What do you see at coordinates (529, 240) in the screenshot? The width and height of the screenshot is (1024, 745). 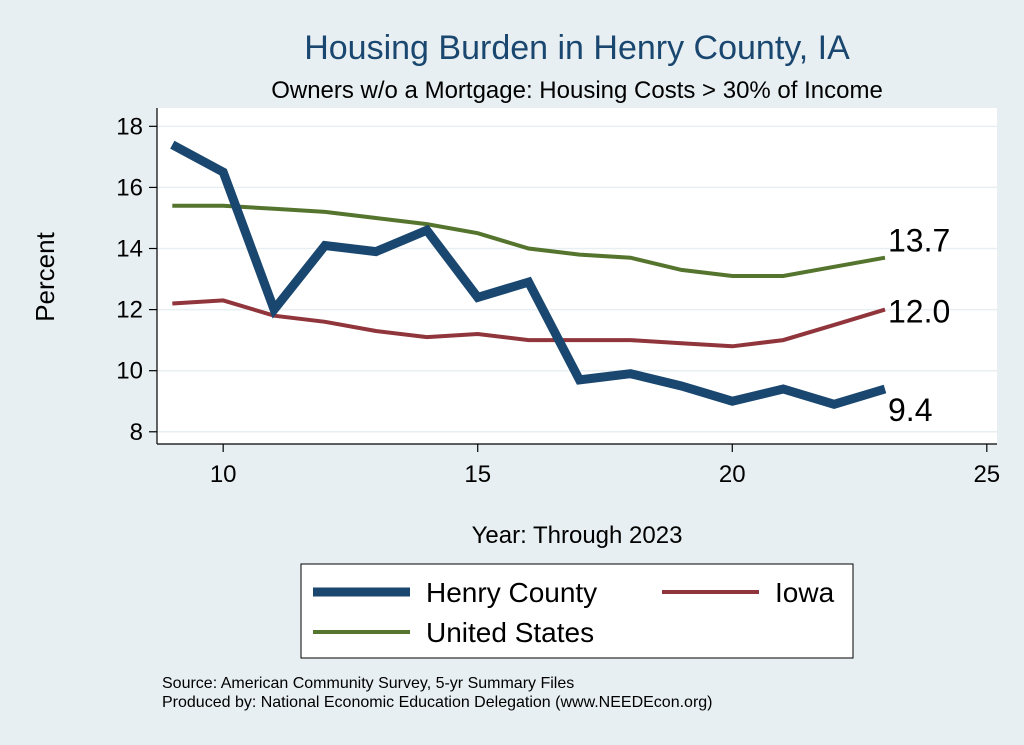 I see `series-line-united-states` at bounding box center [529, 240].